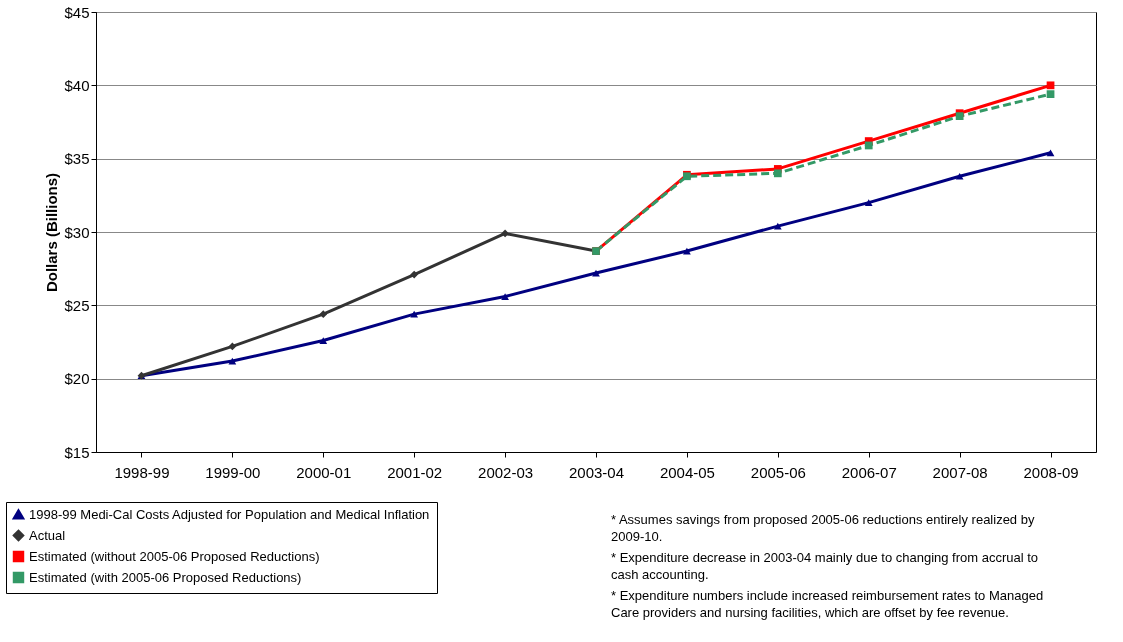  Describe the element at coordinates (77, 12) in the screenshot. I see `y-tick-label: $45` at that location.